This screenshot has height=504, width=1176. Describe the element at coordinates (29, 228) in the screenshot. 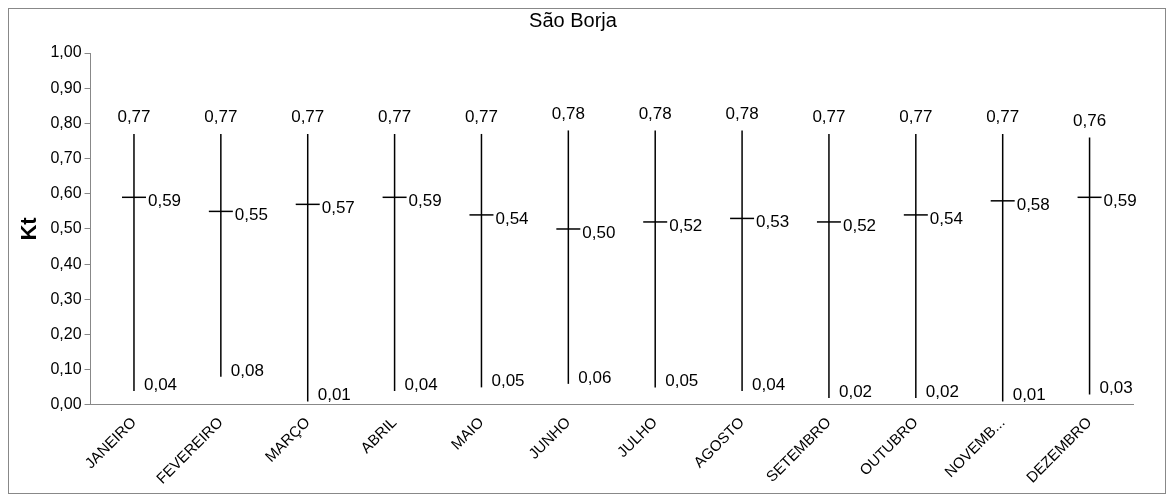

I see `y-axis-title: Kt` at that location.